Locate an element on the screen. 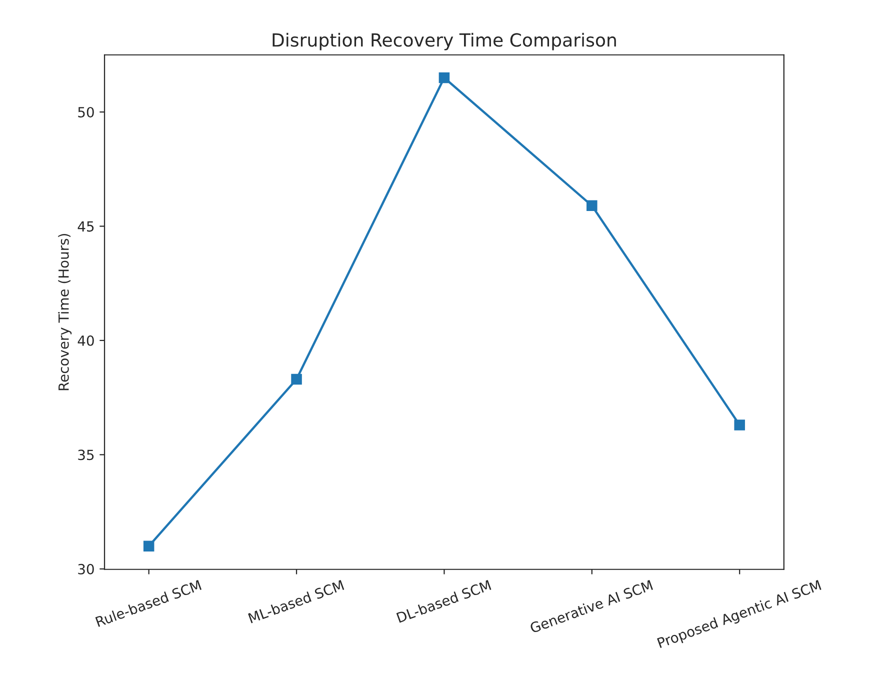  y-tick-label: 50 is located at coordinates (86, 112).